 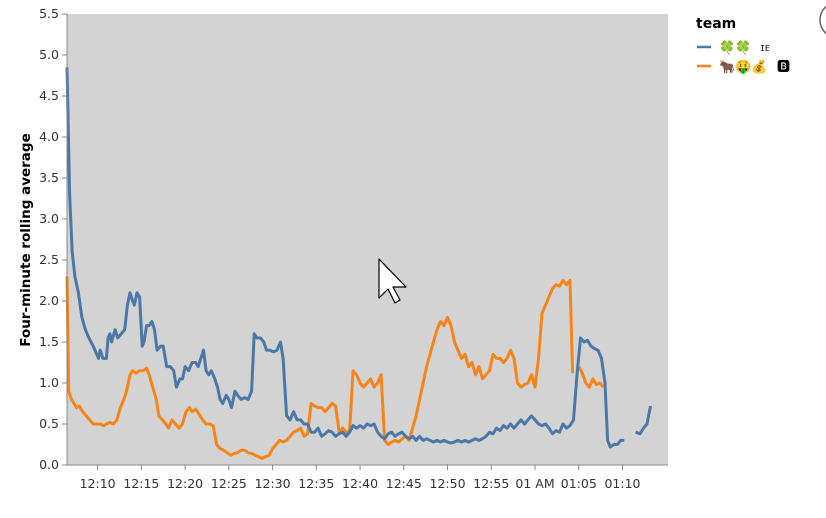 What do you see at coordinates (49, 259) in the screenshot?
I see `y-tick-label: 2.5` at bounding box center [49, 259].